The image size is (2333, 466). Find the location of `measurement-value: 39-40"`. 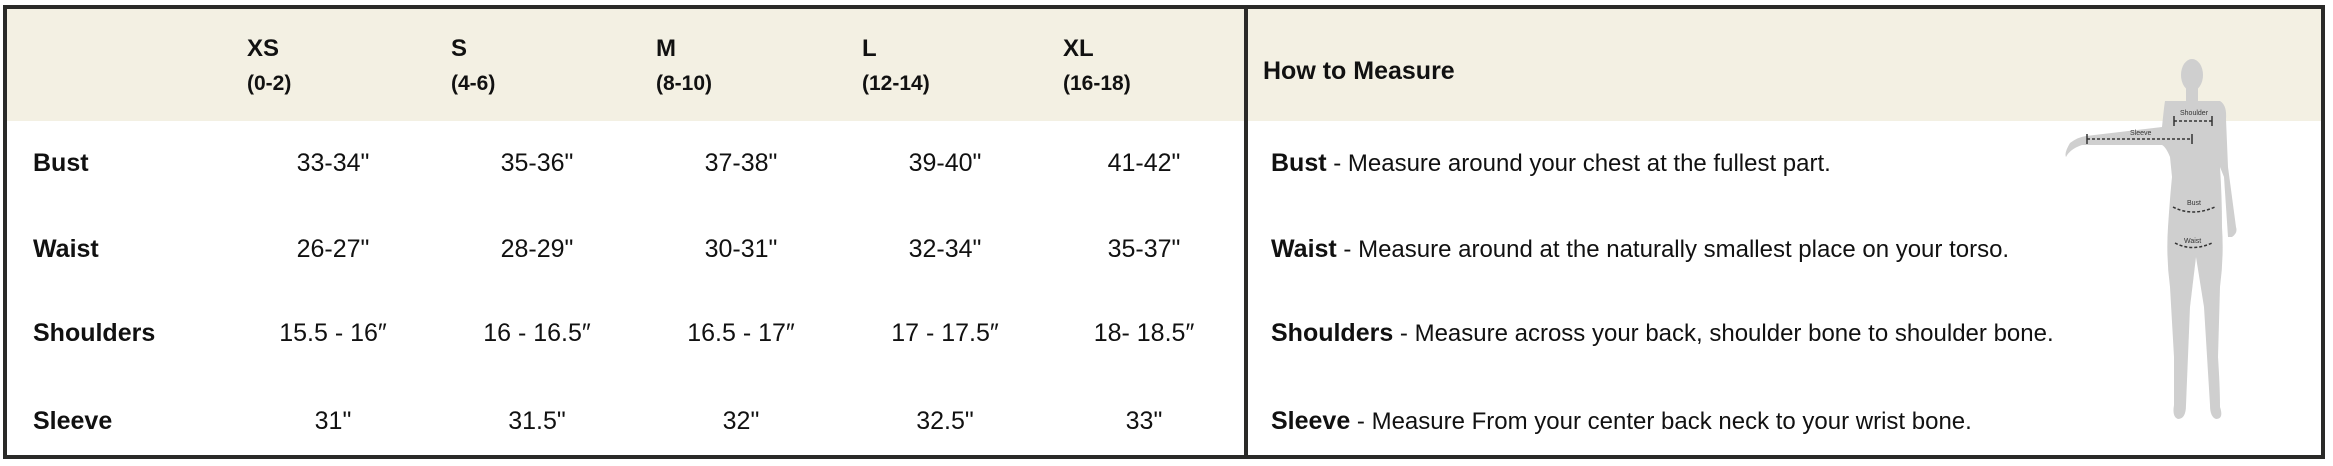

measurement-value: 39-40" is located at coordinates (945, 163).